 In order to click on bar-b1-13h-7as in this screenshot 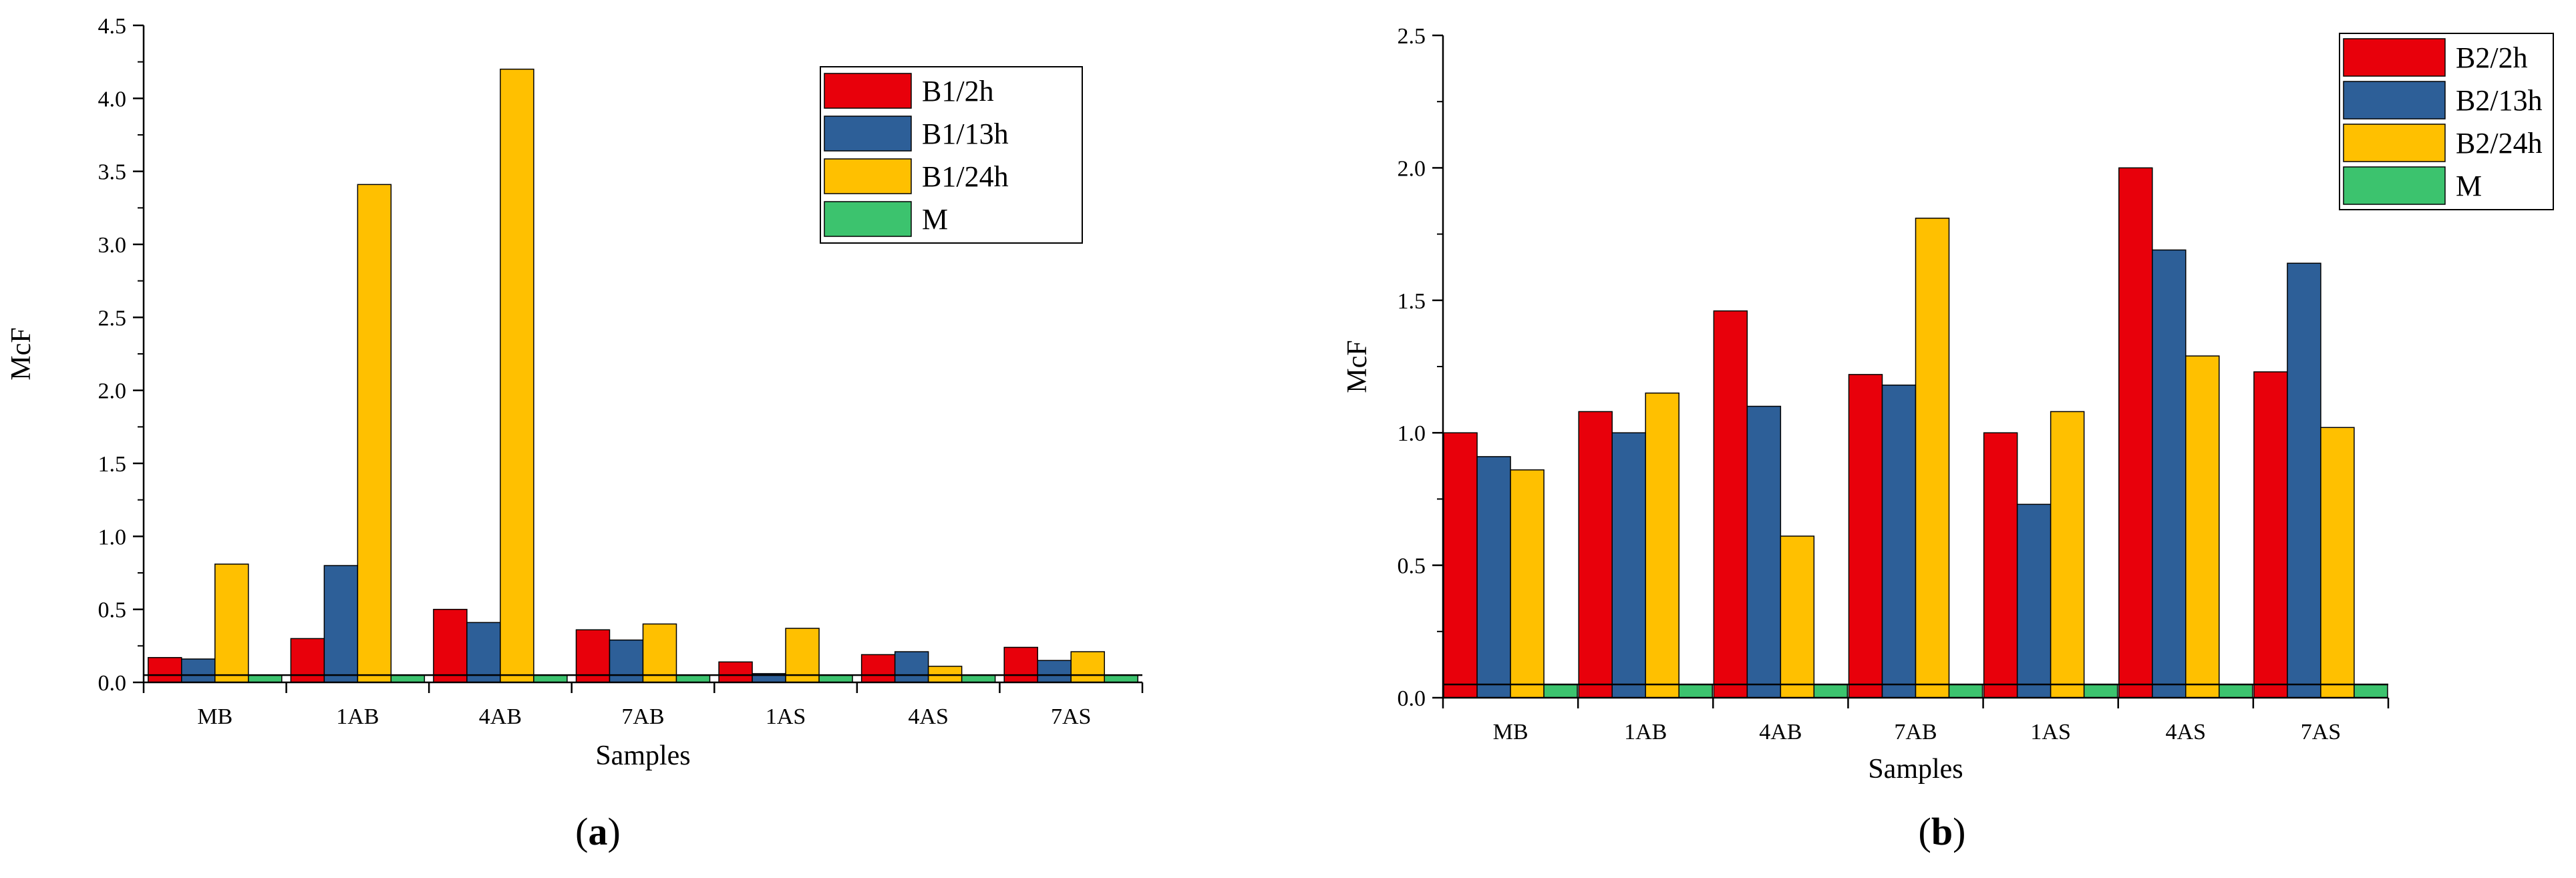, I will do `click(1054, 671)`.